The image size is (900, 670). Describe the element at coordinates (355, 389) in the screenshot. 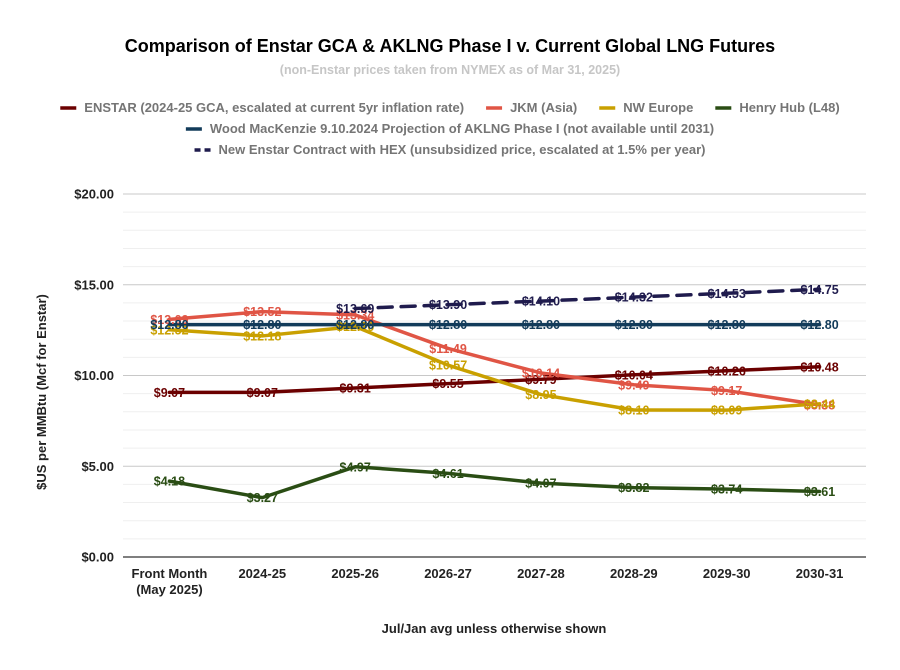

I see `data-label: $9.31` at that location.